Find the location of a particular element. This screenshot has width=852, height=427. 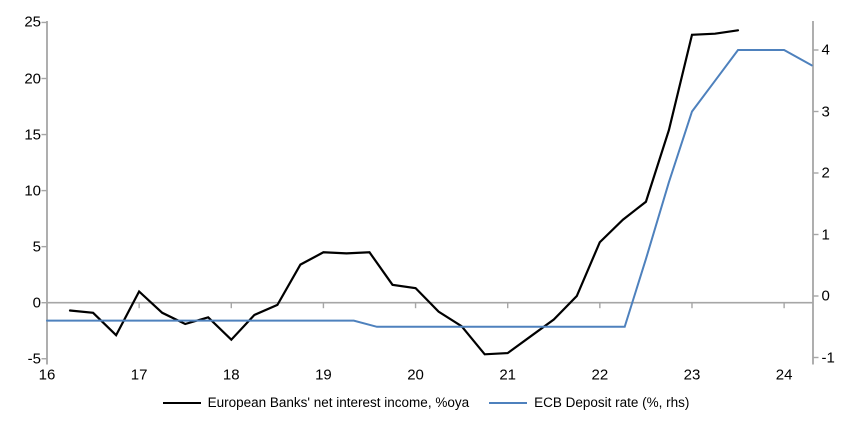

ecb-deposit-rate-line-swatch is located at coordinates (508, 402).